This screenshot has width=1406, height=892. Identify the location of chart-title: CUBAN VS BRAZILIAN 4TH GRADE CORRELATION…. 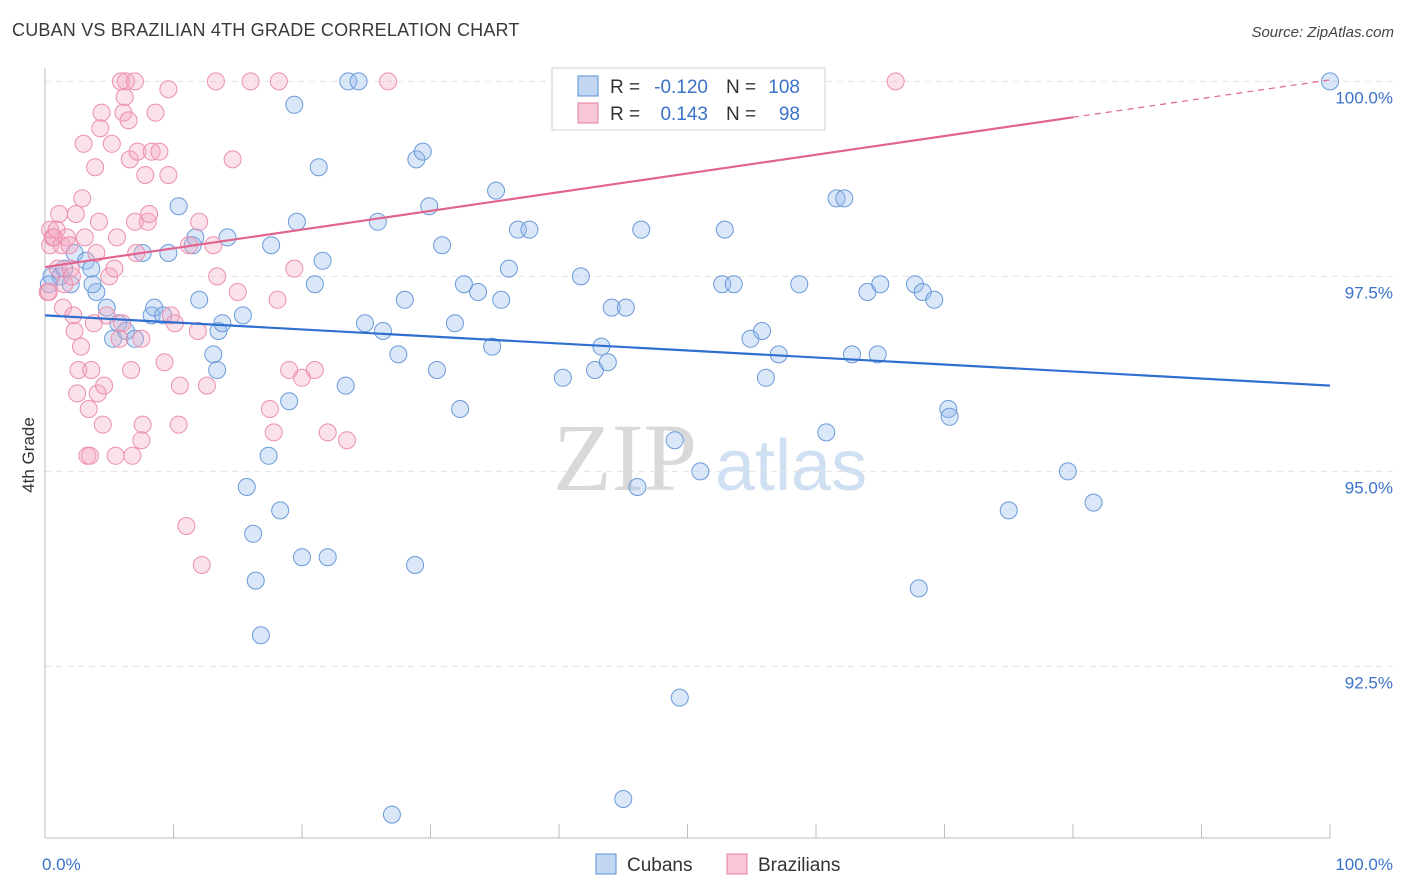
(266, 30).